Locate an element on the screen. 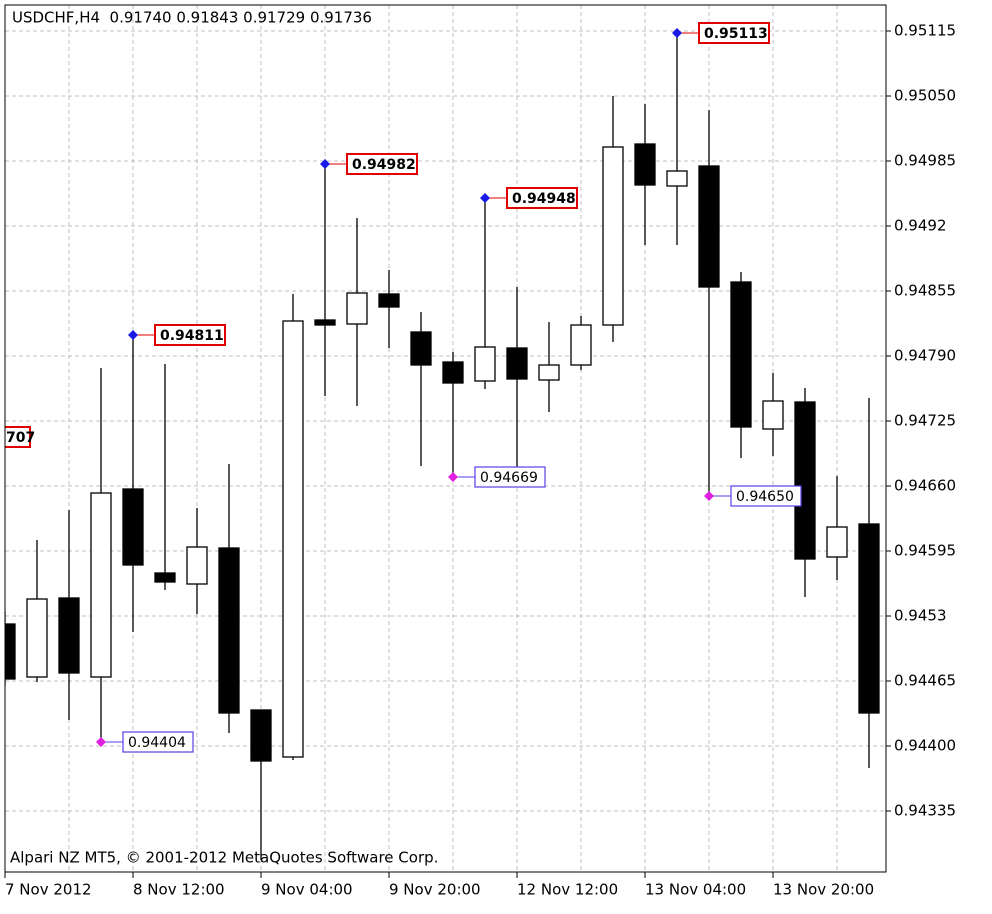 This screenshot has width=992, height=914. price-label: 0.94982 is located at coordinates (384, 165).